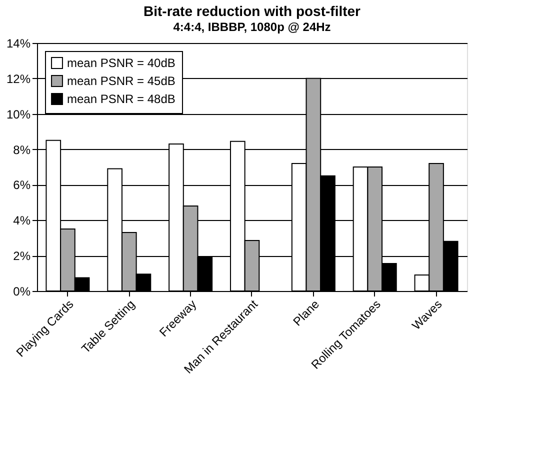 This screenshot has height=458, width=551. I want to click on y-tick-label: 12%, so click(18, 79).